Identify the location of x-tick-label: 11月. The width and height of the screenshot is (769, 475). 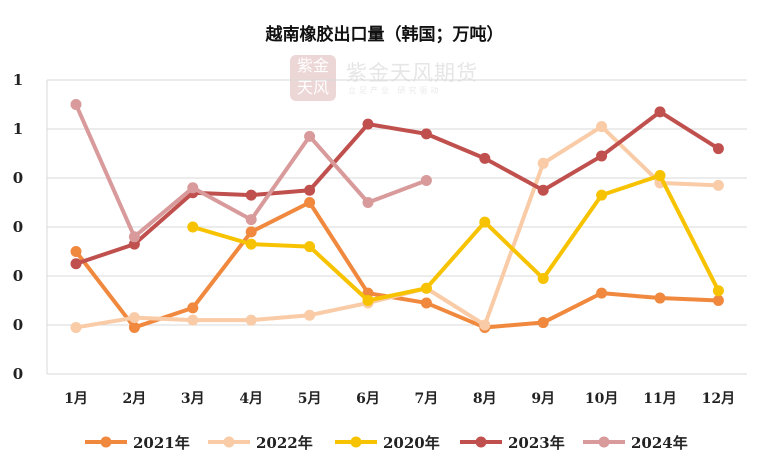
(659, 399).